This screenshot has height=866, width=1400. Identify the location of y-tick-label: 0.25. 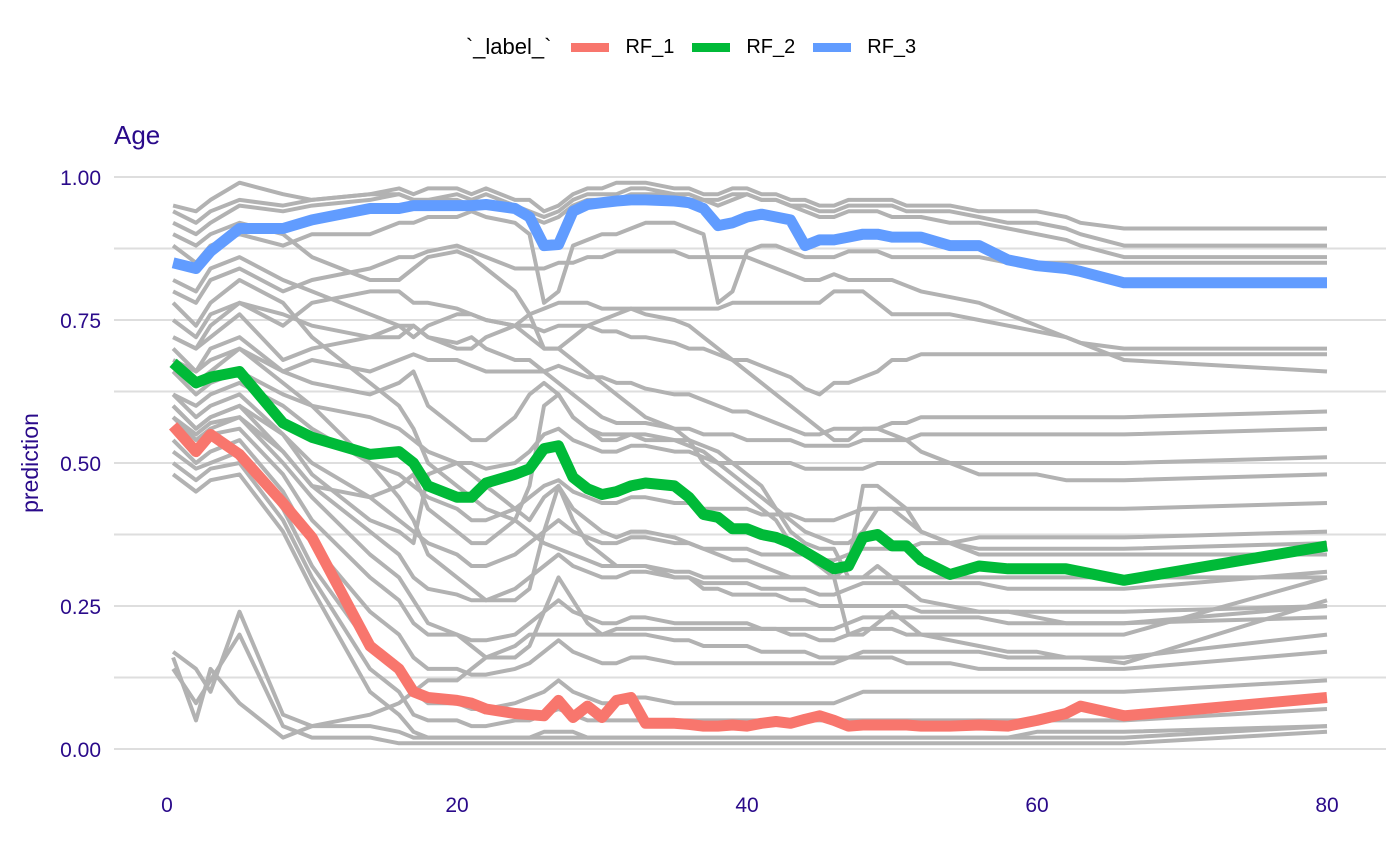
(80, 607).